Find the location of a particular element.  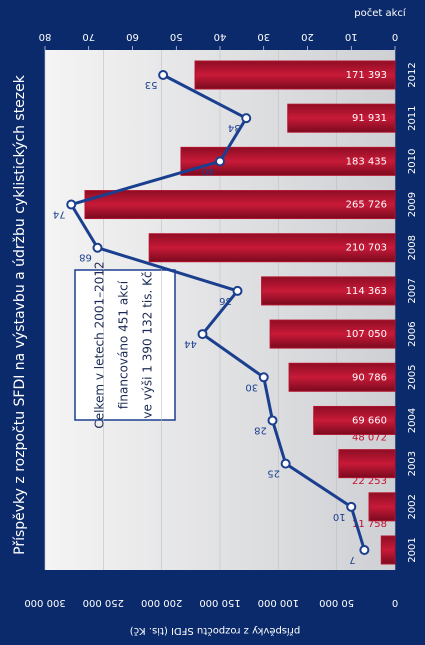

bar-value-label: 183 435 is located at coordinates (366, 161).